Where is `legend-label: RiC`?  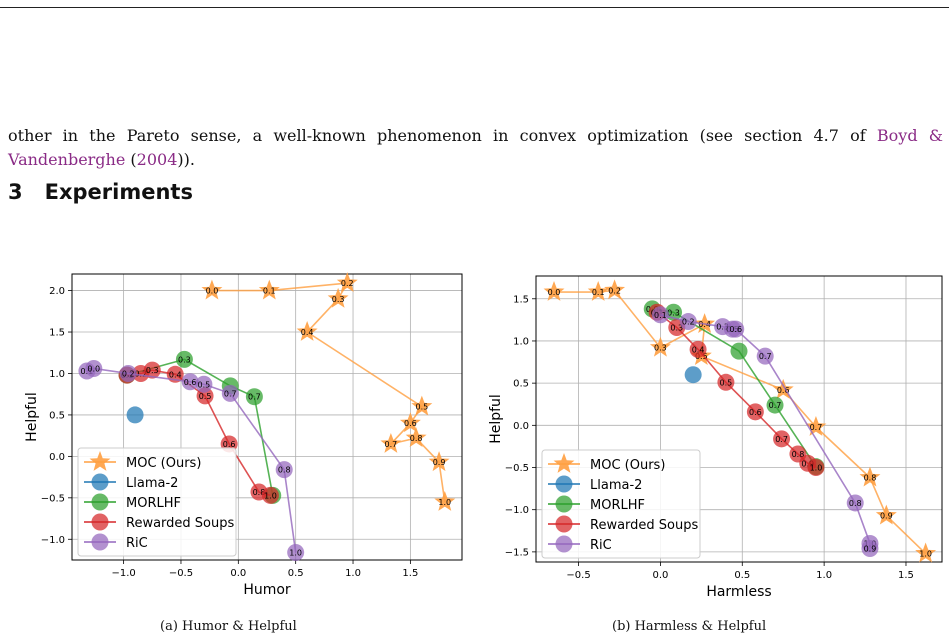 legend-label: RiC is located at coordinates (137, 543).